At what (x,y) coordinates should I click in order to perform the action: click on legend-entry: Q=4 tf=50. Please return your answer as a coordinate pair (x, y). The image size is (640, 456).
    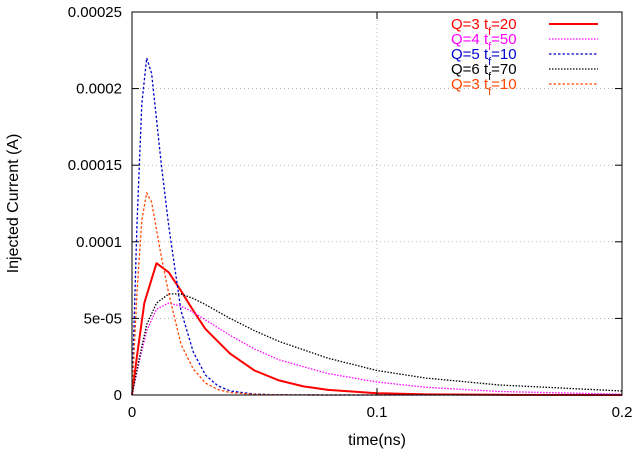
    Looking at the image, I should click on (524, 42).